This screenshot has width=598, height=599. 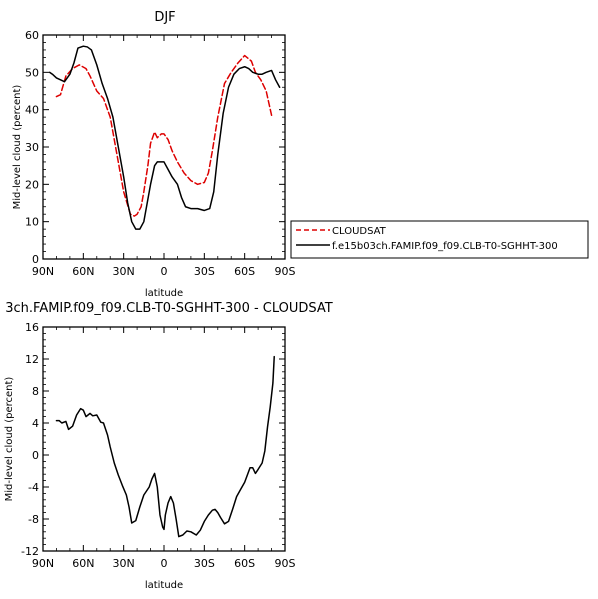 What do you see at coordinates (164, 563) in the screenshot?
I see `bot-x-tick-label: 0` at bounding box center [164, 563].